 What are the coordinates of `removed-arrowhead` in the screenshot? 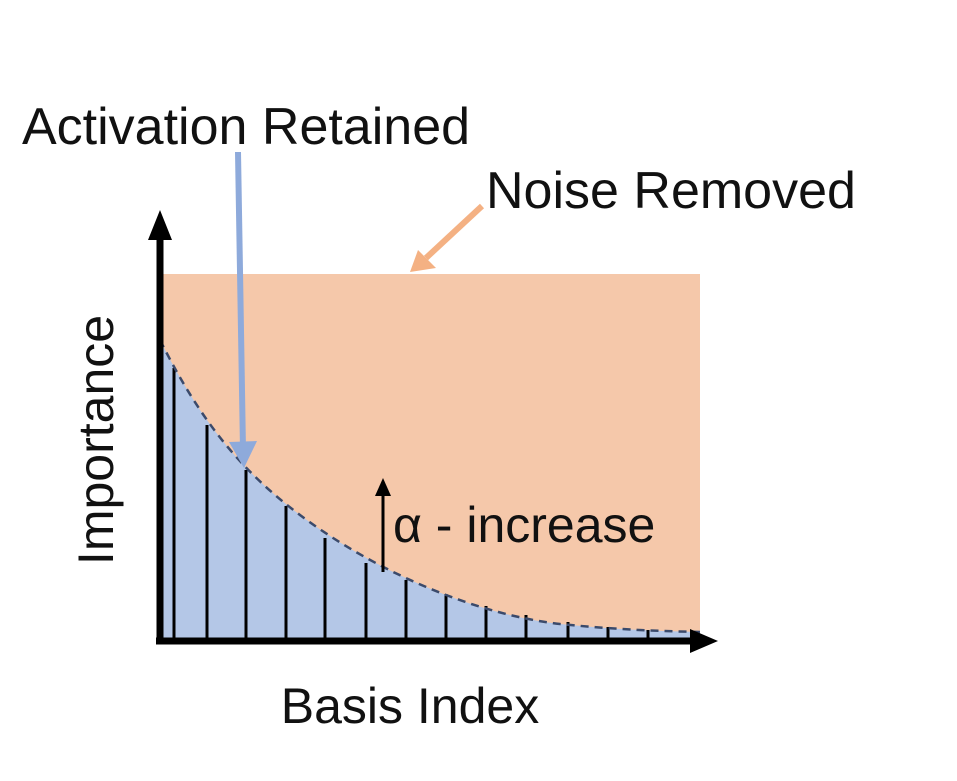 It's located at (423, 261).